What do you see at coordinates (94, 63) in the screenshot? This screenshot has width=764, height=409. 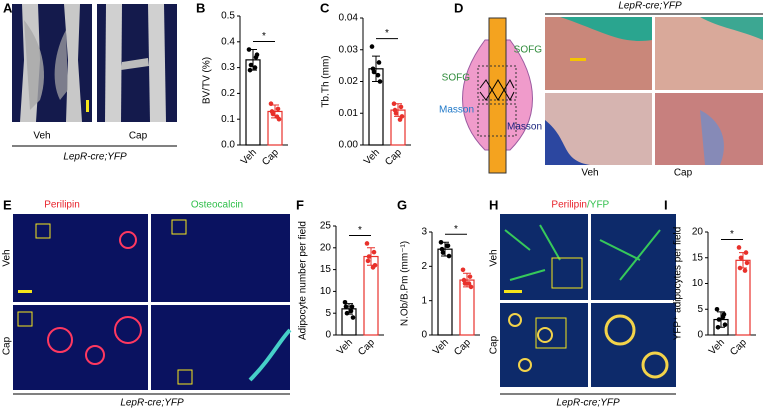 I see `micro-ct-images` at bounding box center [94, 63].